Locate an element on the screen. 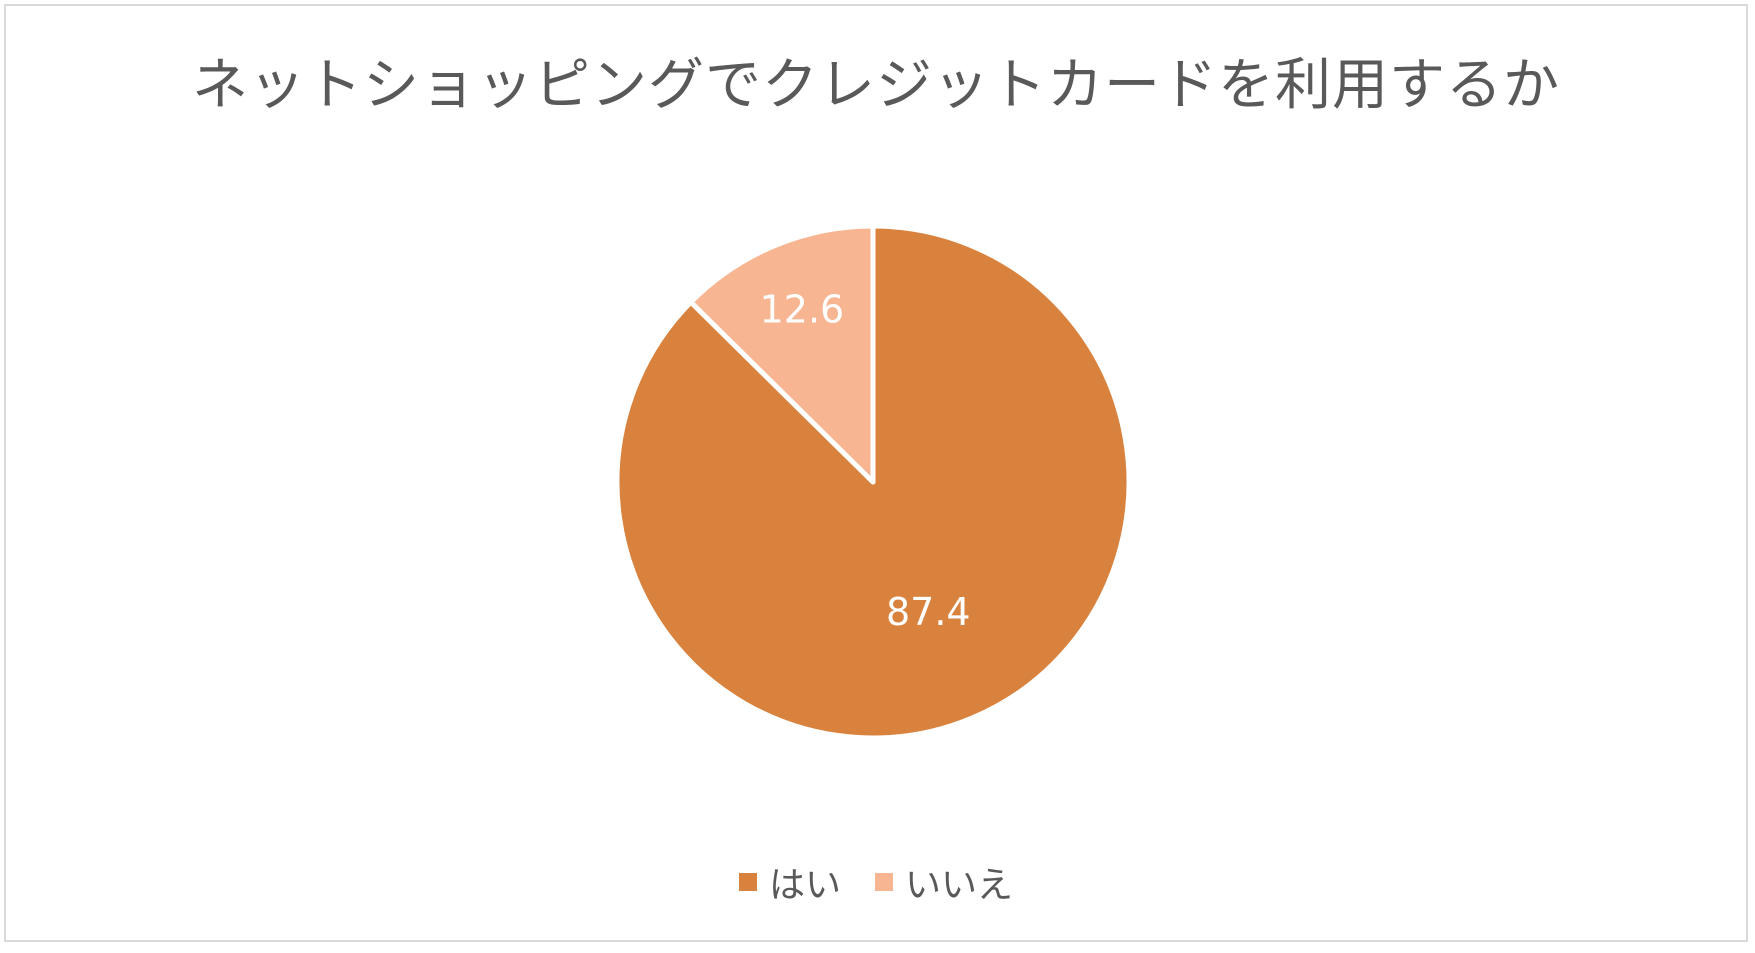 The width and height of the screenshot is (1755, 953). legend-item-no: いいえ is located at coordinates (944, 882).